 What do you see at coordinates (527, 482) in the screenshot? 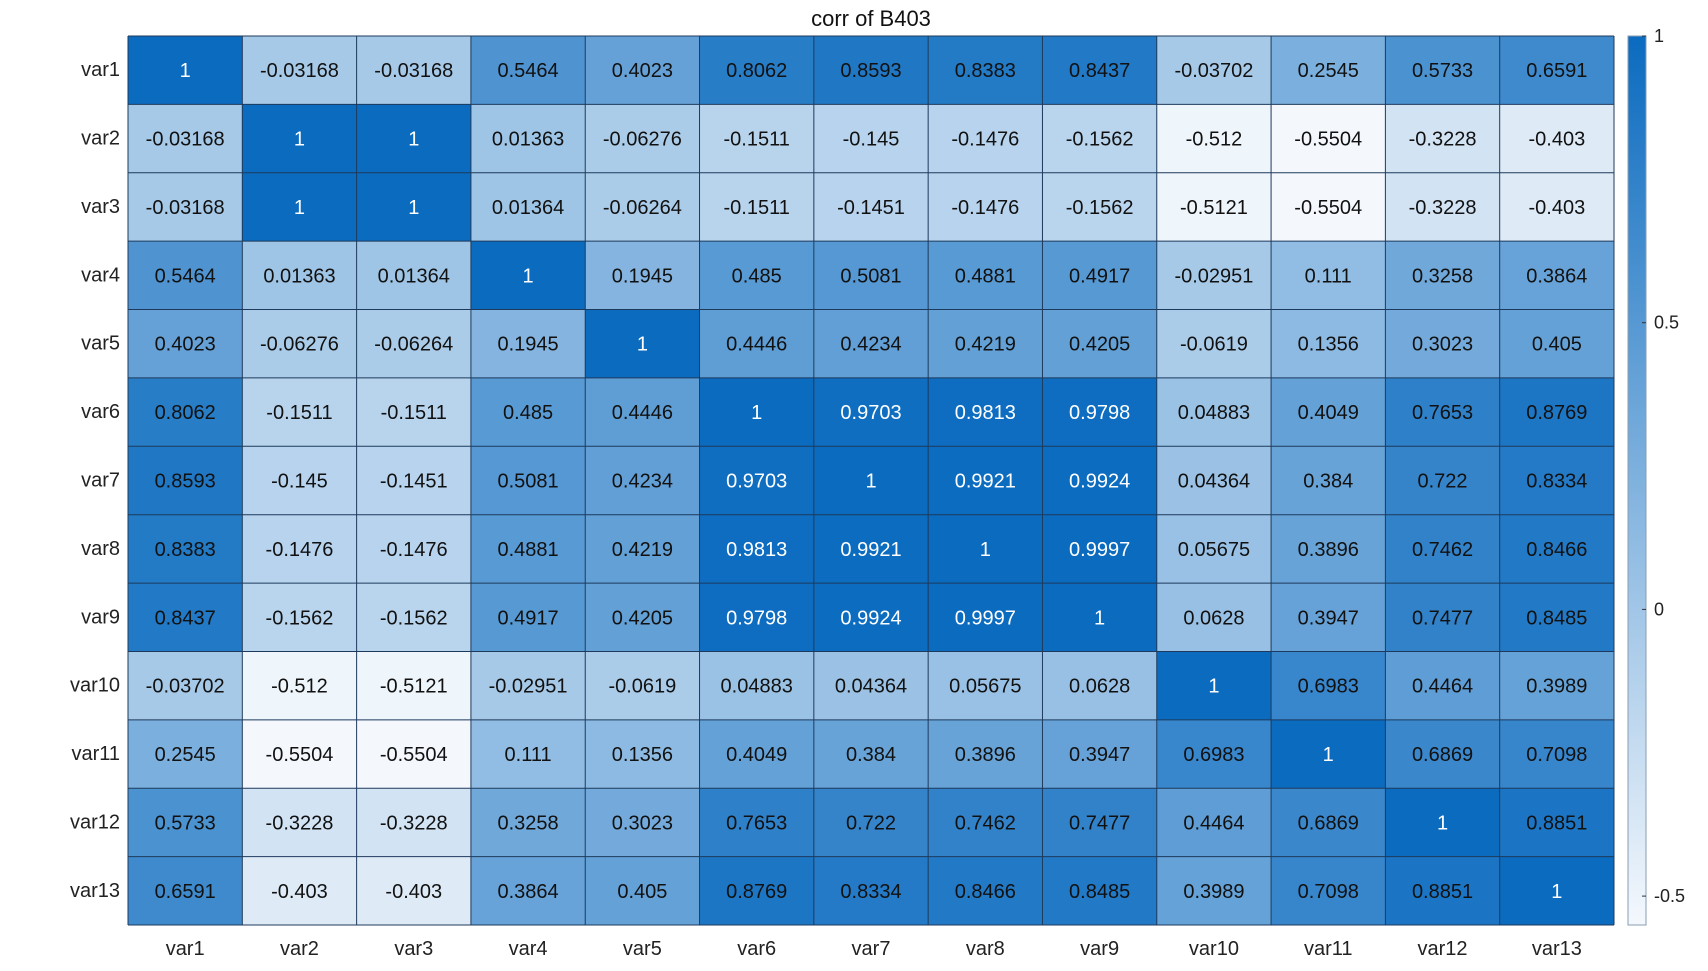
I see `cell-value-label: 0.5081` at bounding box center [527, 482].